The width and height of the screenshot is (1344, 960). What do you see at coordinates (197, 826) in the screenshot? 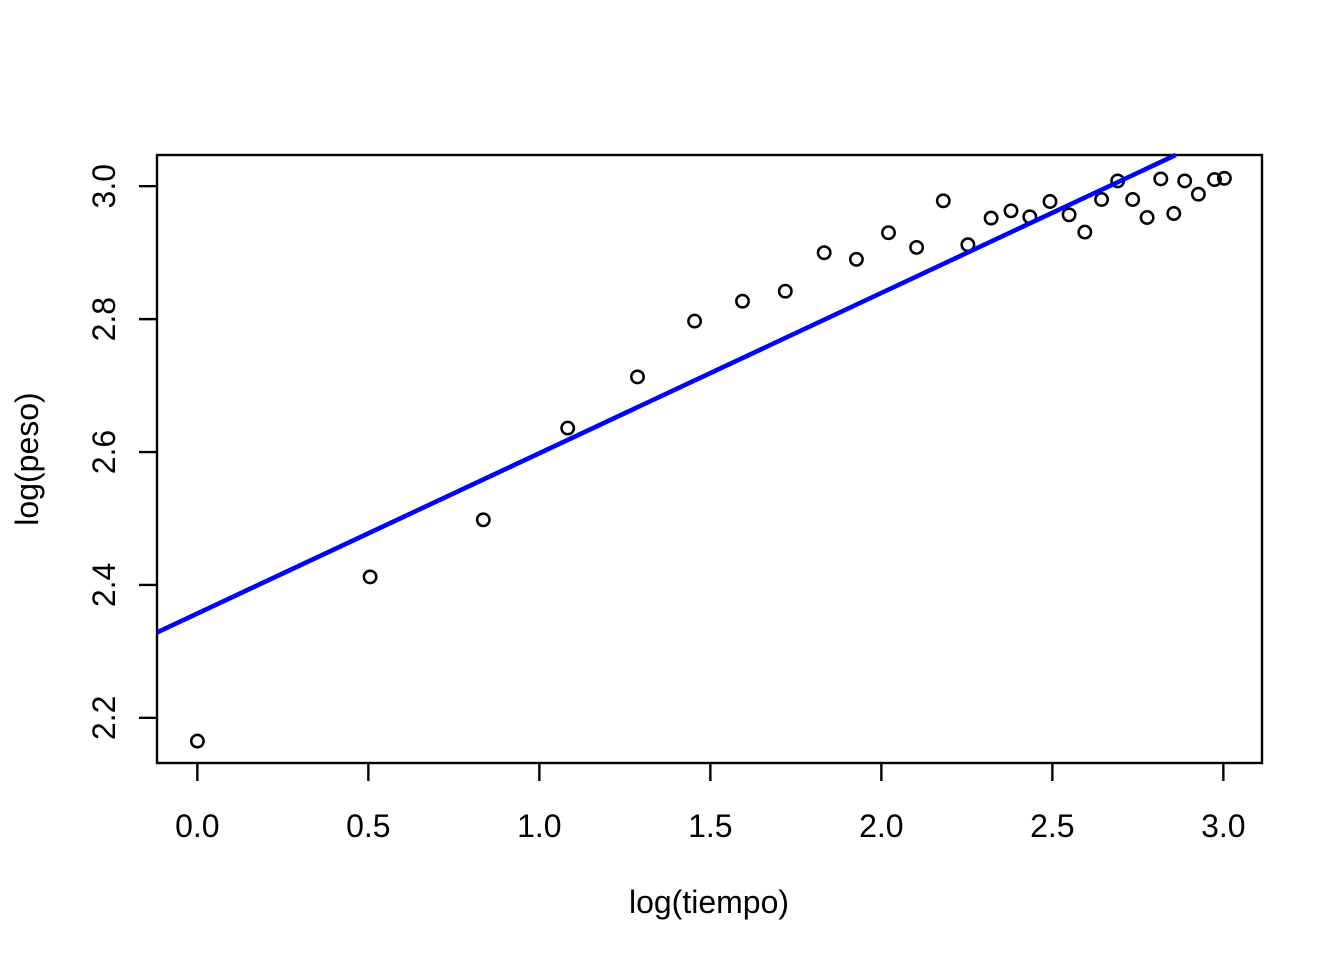
I see `x-tick-label: 0.0` at bounding box center [197, 826].